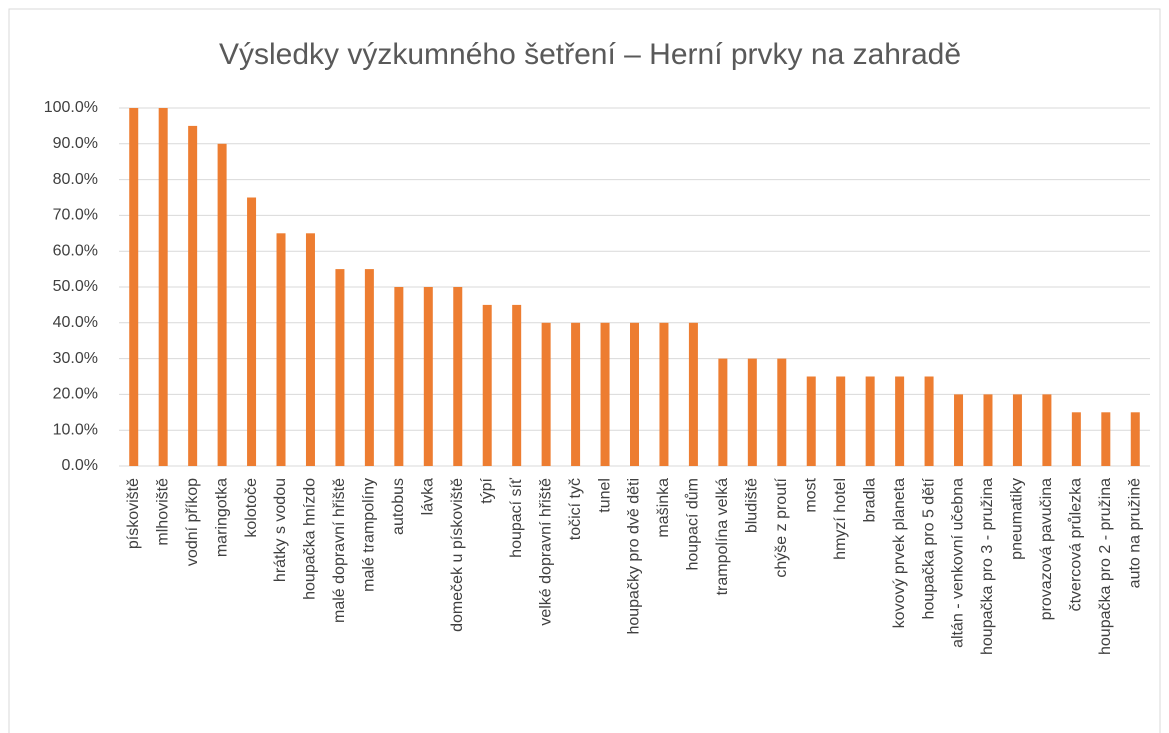 The height and width of the screenshot is (733, 1169). What do you see at coordinates (71, 107) in the screenshot?
I see `y-tick-label: 100.0%` at bounding box center [71, 107].